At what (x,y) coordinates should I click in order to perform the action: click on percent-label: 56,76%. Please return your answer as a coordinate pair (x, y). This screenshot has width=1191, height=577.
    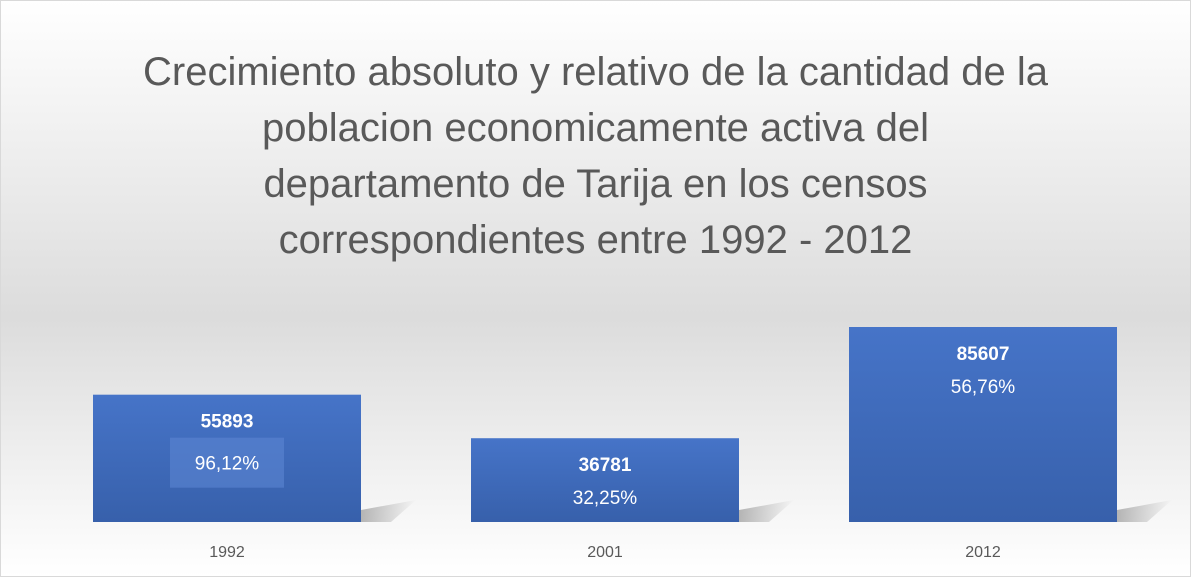
    Looking at the image, I should click on (983, 387).